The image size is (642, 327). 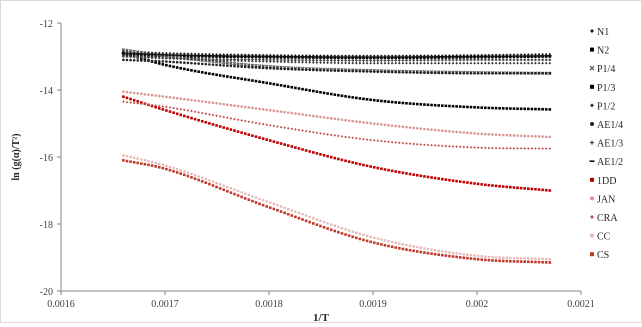 What do you see at coordinates (46, 292) in the screenshot?
I see `y-tick-label: -20` at bounding box center [46, 292].